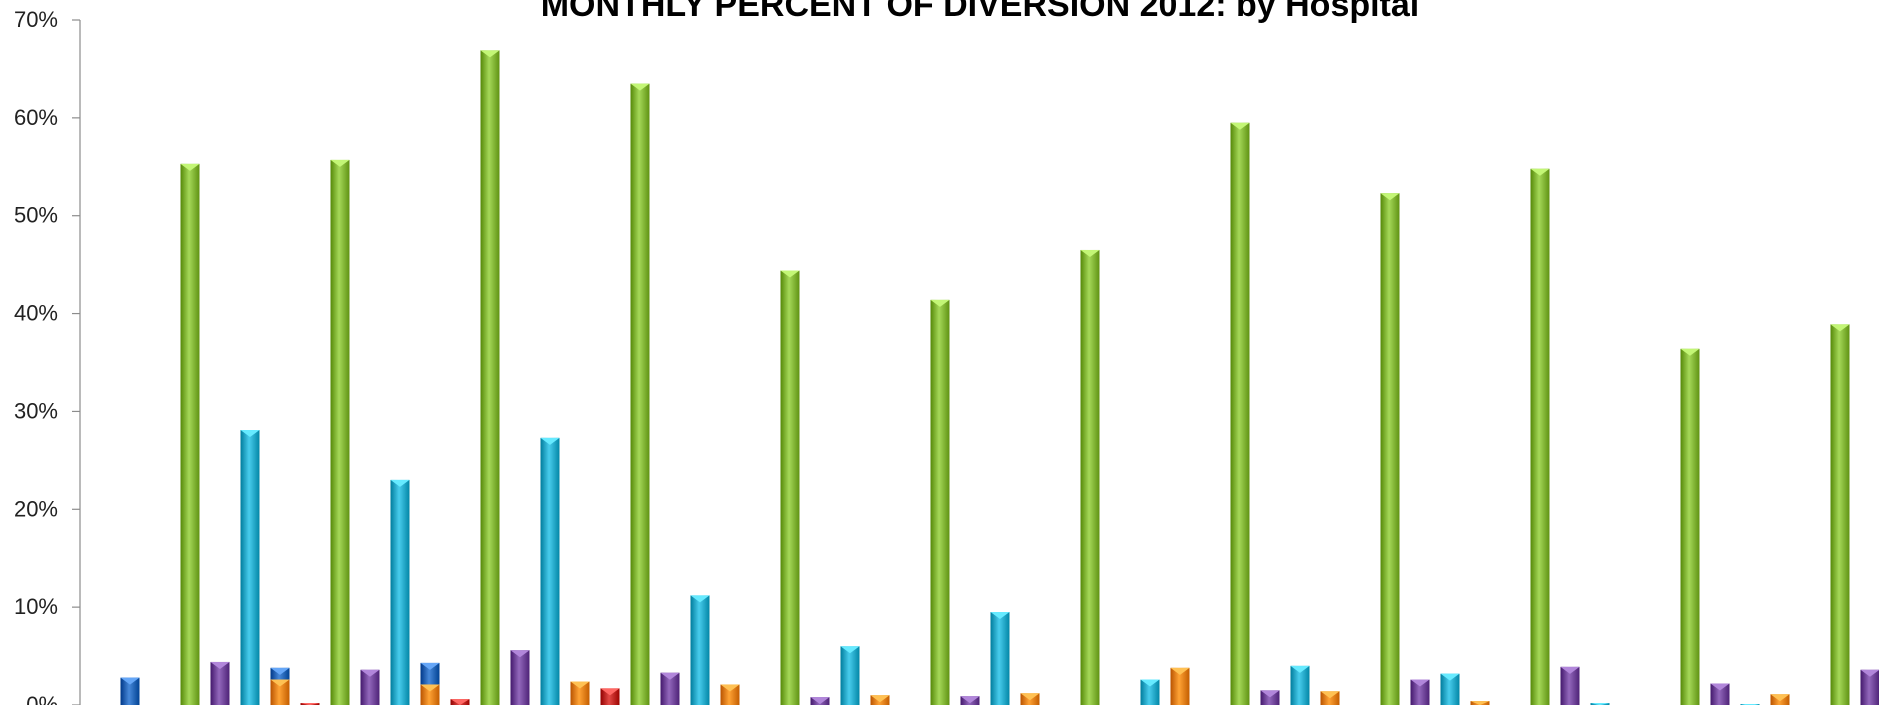  I want to click on y-tick-label: 40%, so click(36, 313).